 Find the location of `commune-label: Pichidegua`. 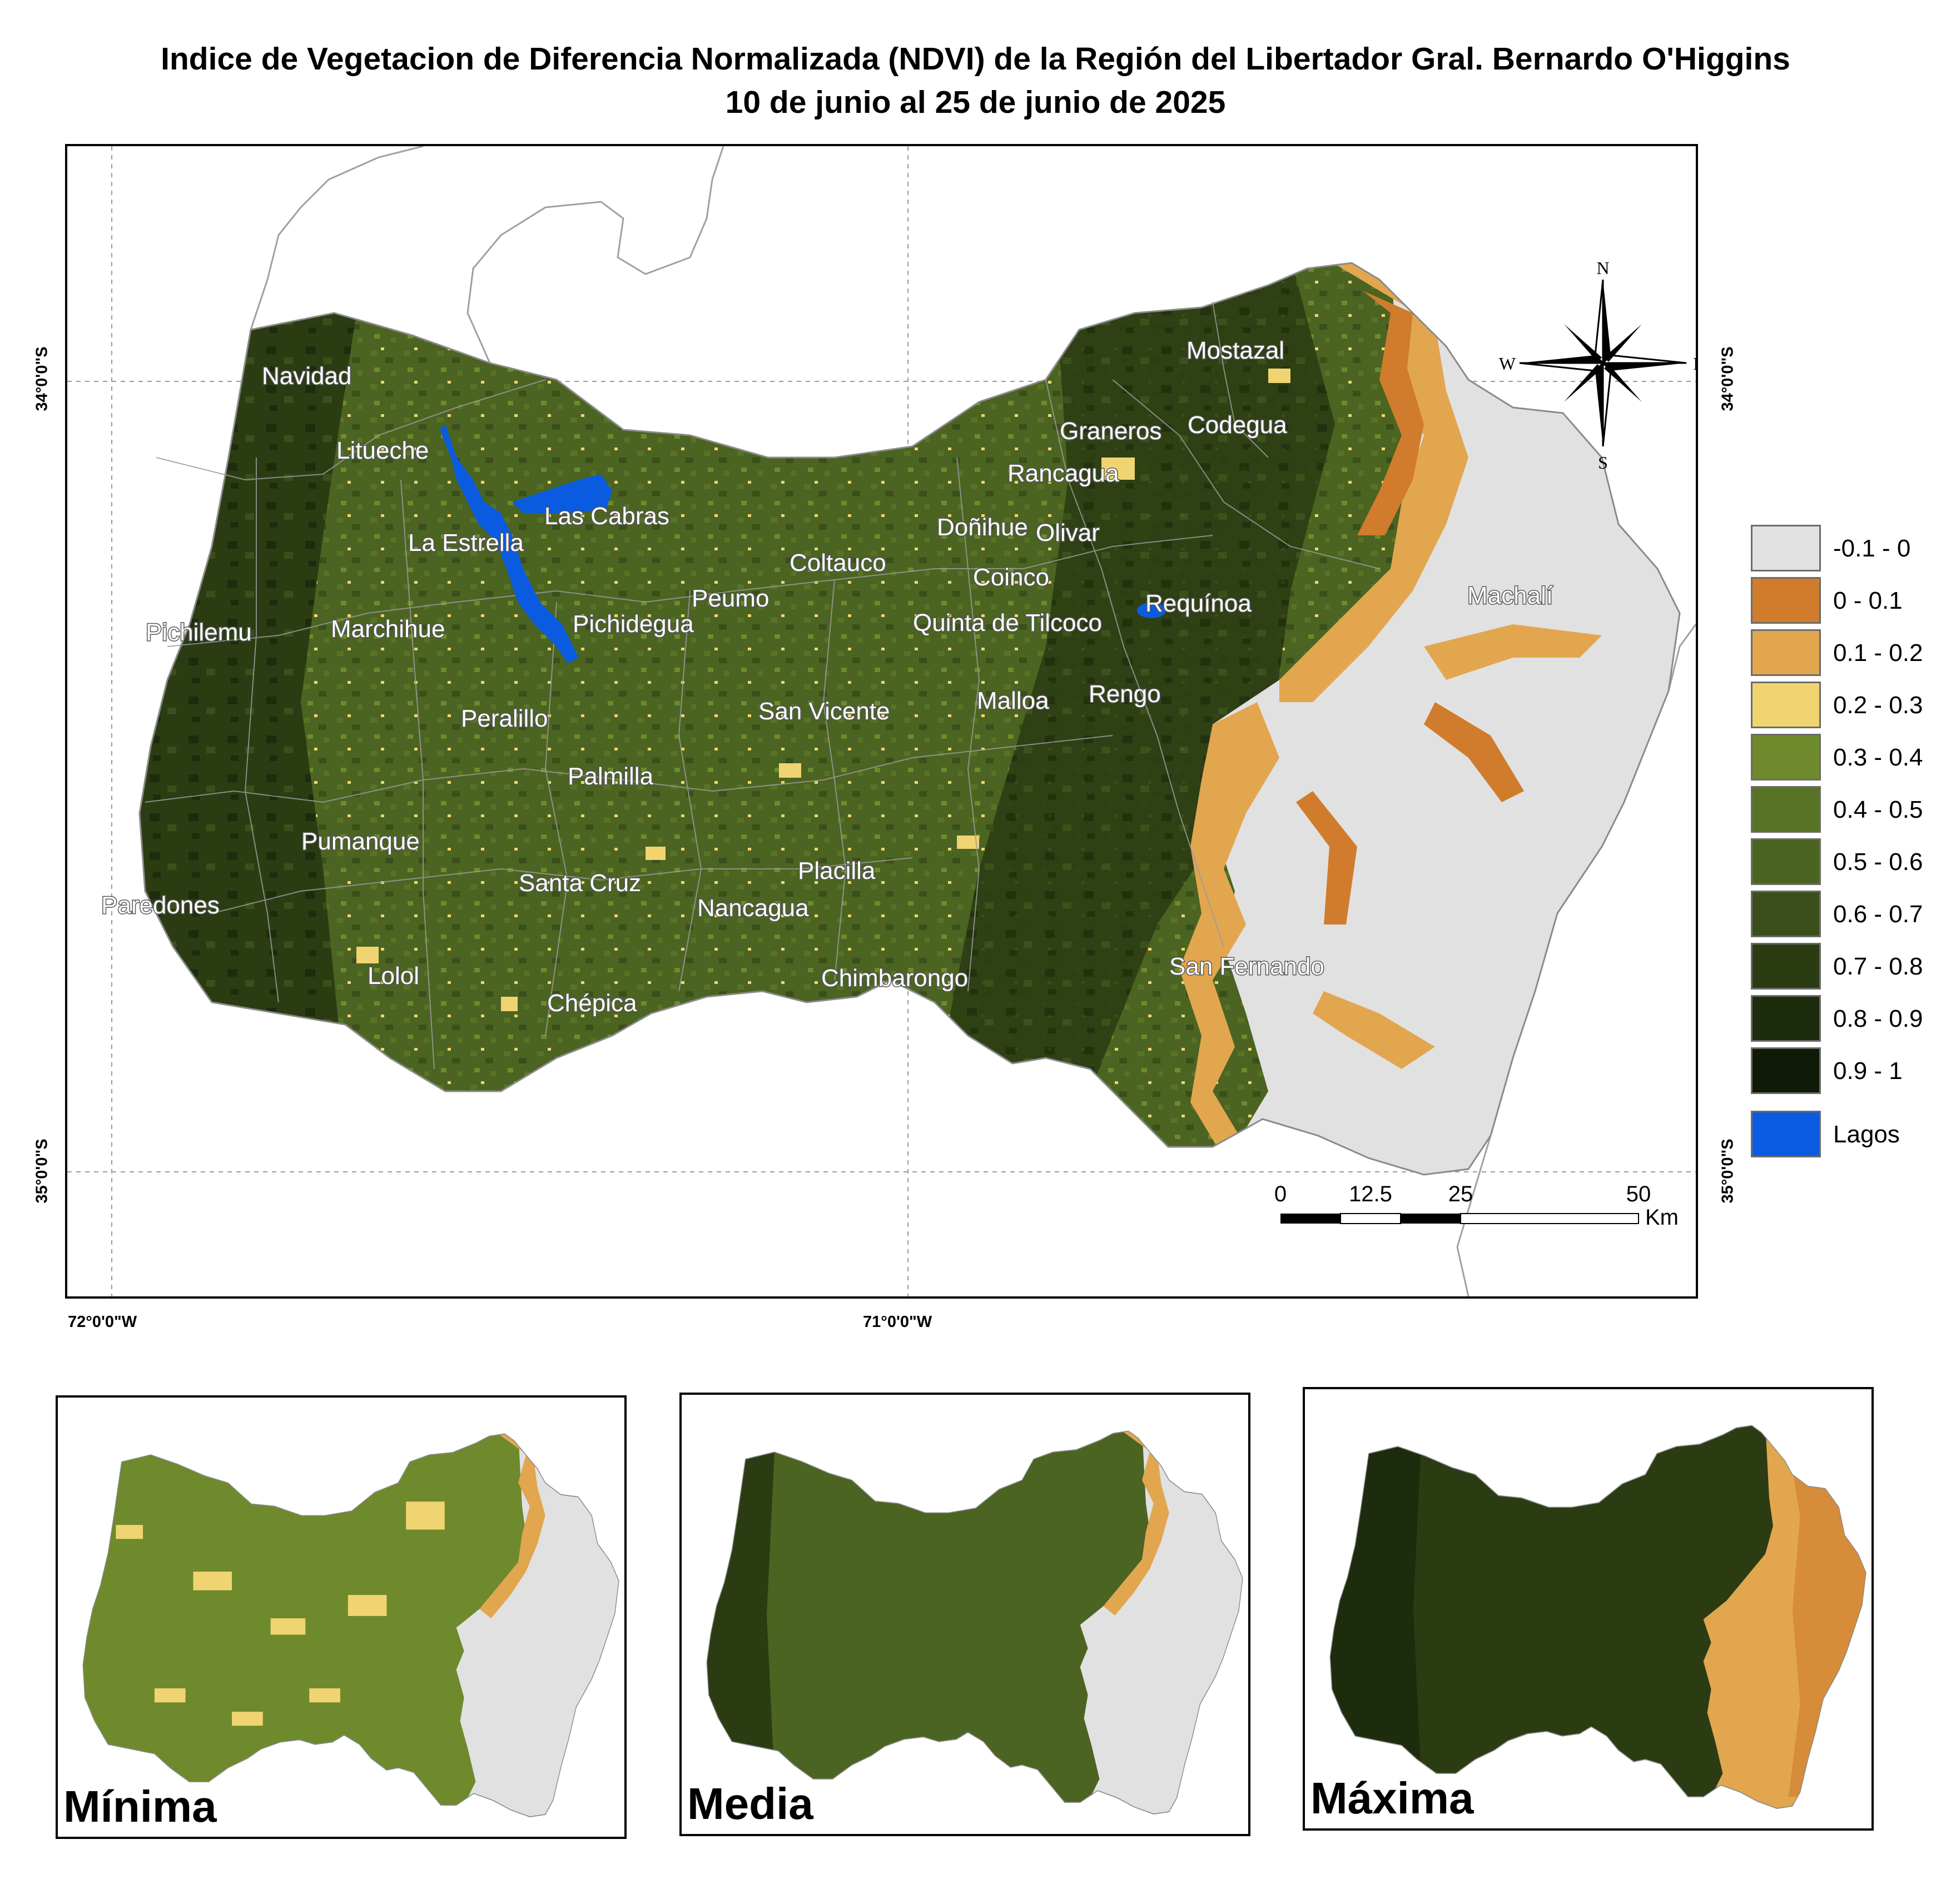

commune-label: Pichidegua is located at coordinates (633, 624).